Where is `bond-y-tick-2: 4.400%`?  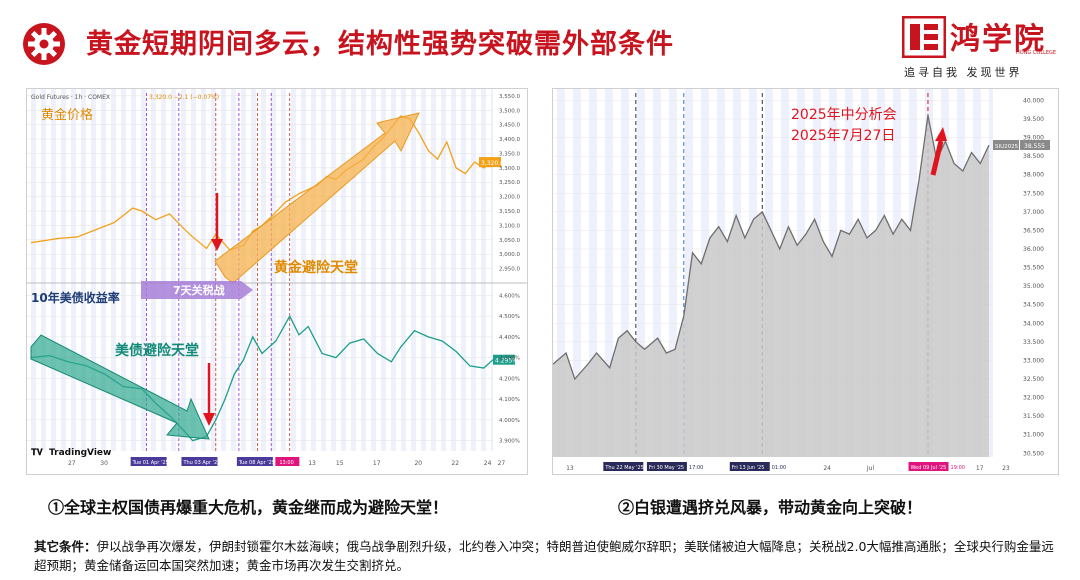 bond-y-tick-2: 4.400% is located at coordinates (509, 338).